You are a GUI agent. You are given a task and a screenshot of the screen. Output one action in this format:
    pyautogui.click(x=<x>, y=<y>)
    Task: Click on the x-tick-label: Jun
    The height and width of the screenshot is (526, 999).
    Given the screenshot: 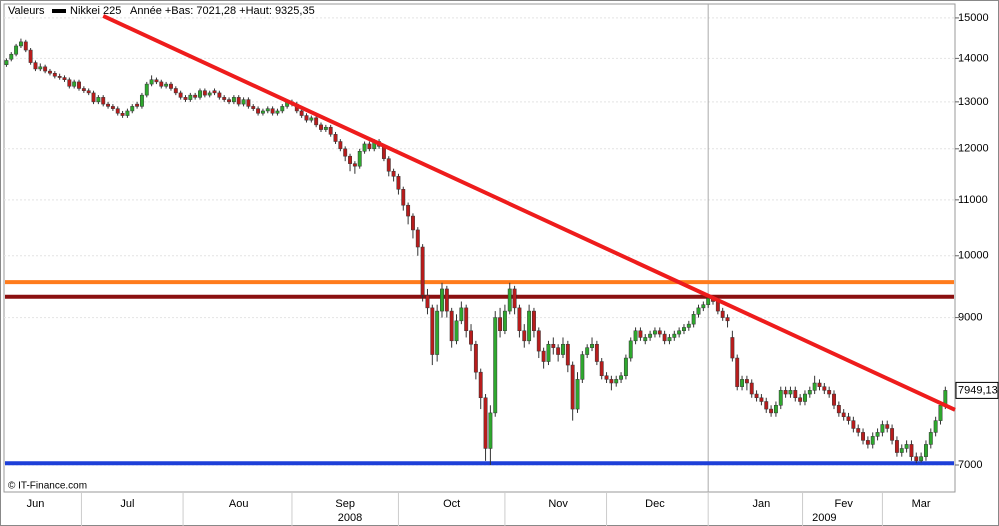 What is the action you would take?
    pyautogui.click(x=36, y=504)
    